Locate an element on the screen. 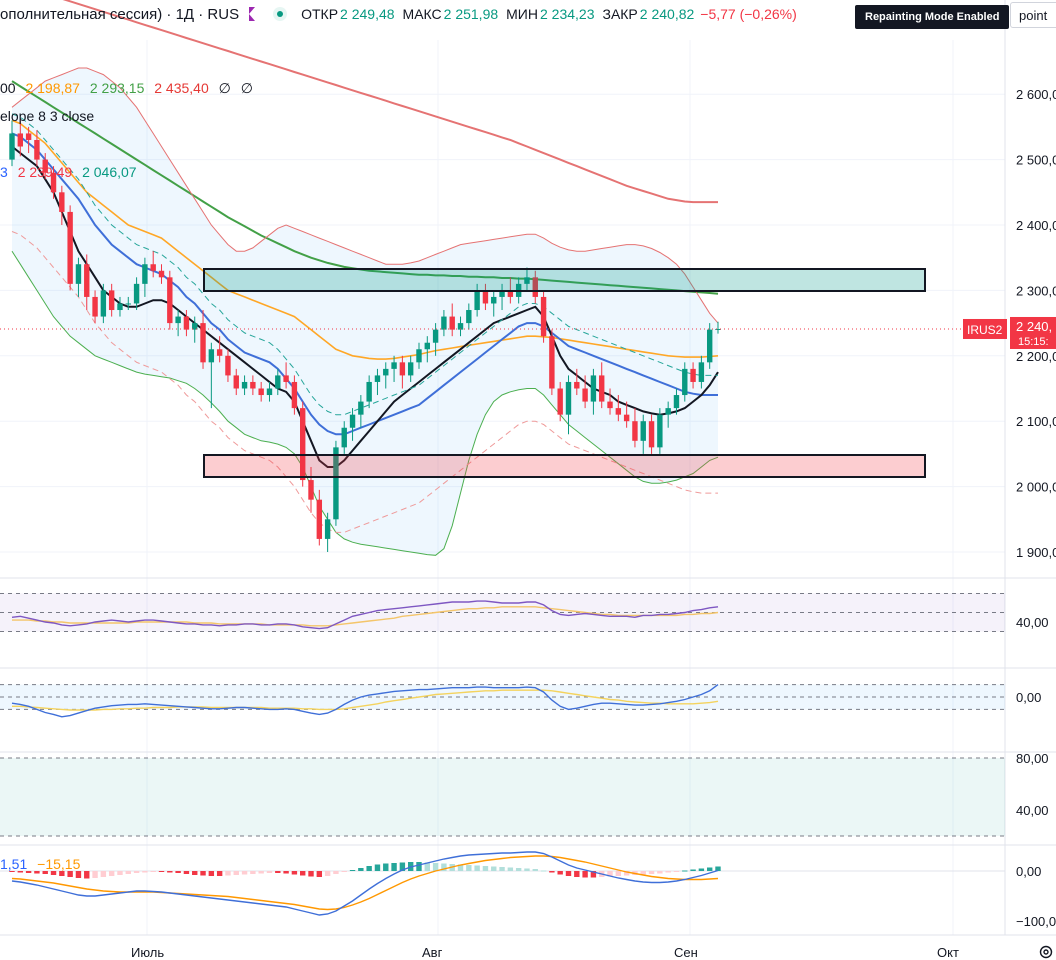 The width and height of the screenshot is (1056, 960). band-values-line: 3 2 239,49 2 046,07 is located at coordinates (71, 172).